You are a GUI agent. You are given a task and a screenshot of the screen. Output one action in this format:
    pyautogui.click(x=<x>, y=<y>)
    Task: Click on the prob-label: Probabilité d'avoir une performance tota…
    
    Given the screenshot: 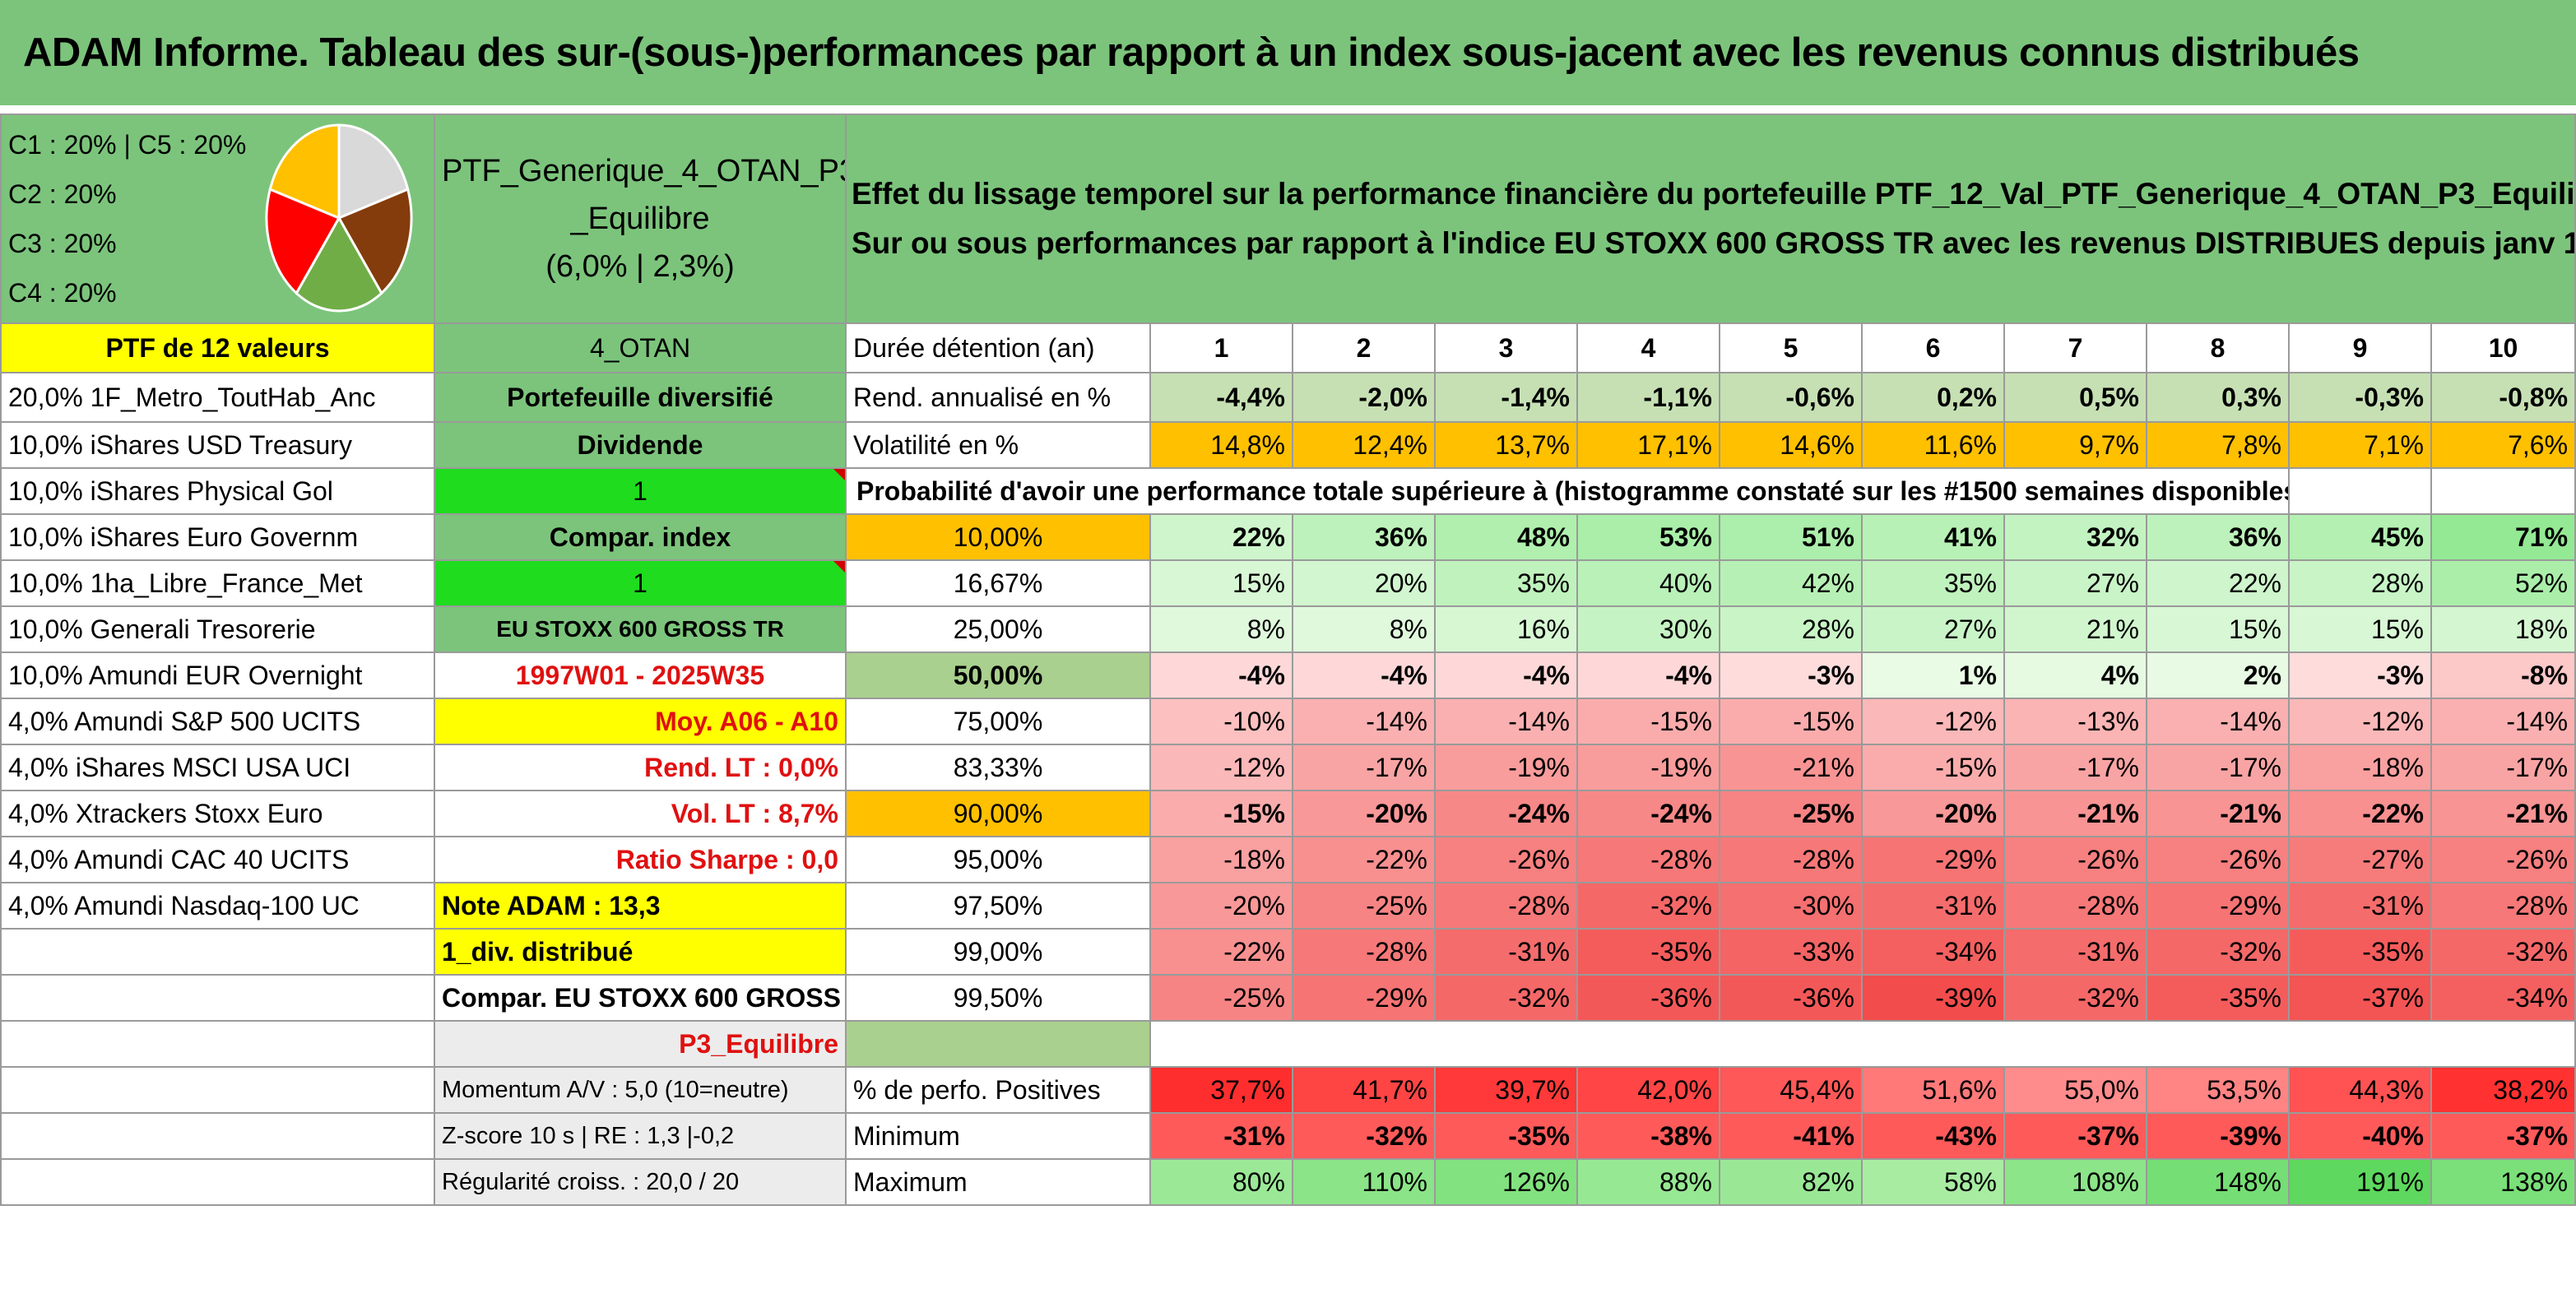 What is the action you would take?
    pyautogui.click(x=1568, y=491)
    